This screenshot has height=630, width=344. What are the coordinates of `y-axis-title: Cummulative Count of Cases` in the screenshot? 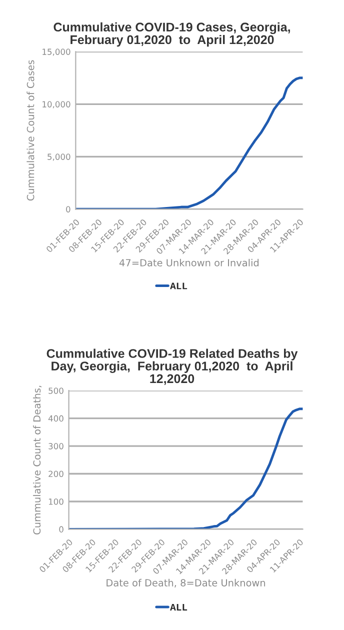 It's located at (30, 130).